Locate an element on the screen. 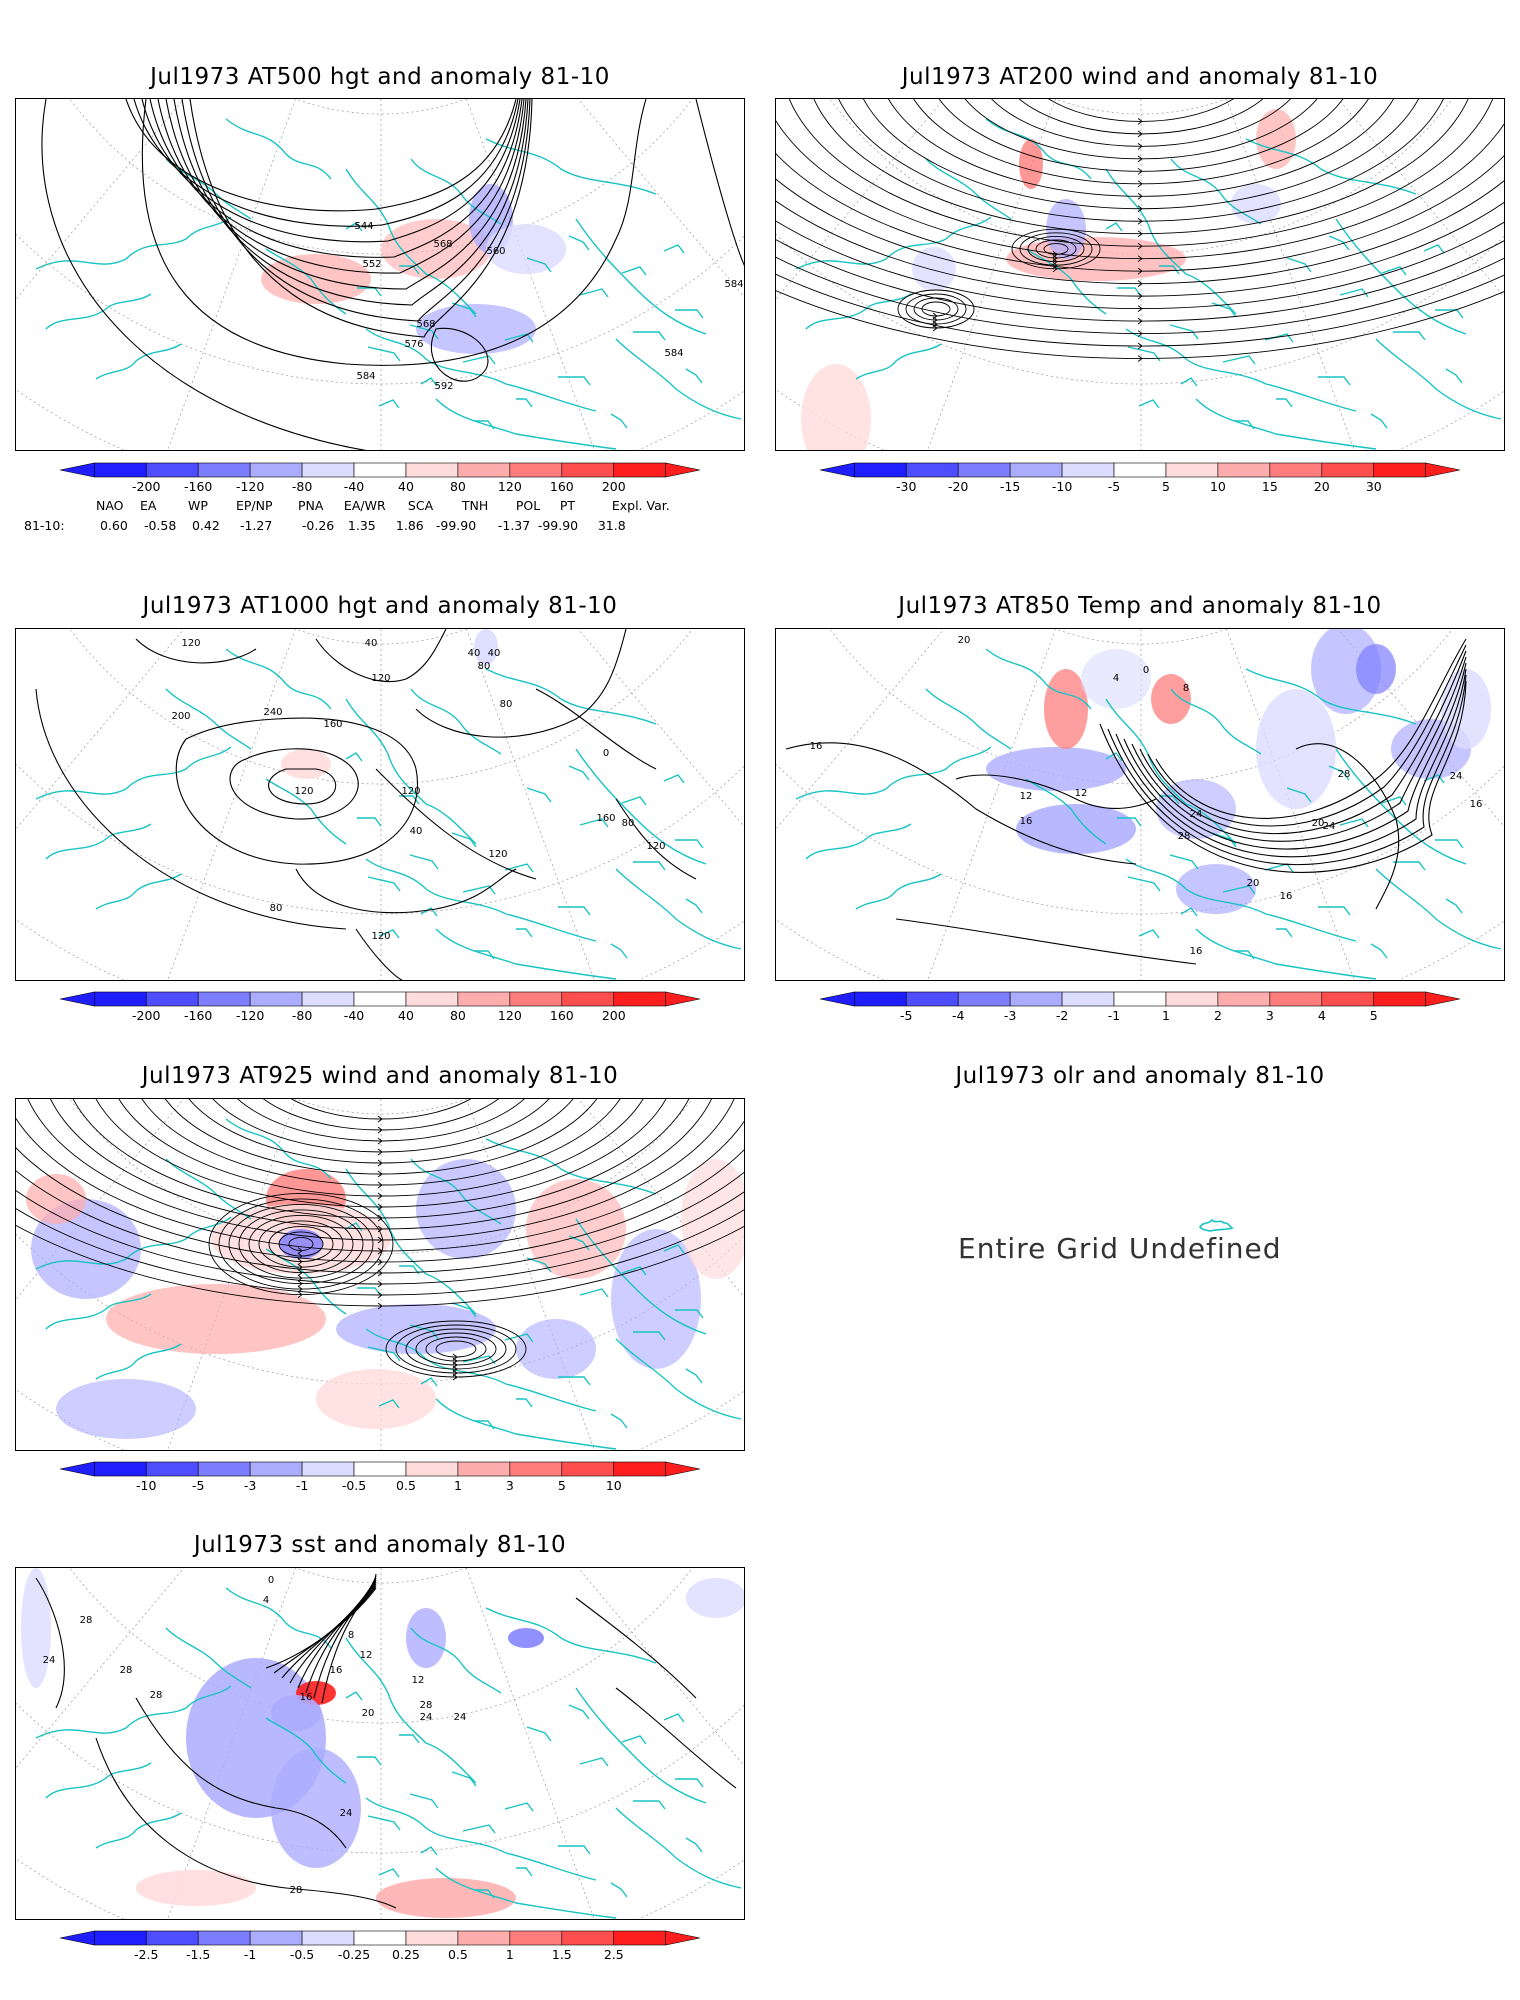  colorbar-tick-label: -1 is located at coordinates (302, 1485).